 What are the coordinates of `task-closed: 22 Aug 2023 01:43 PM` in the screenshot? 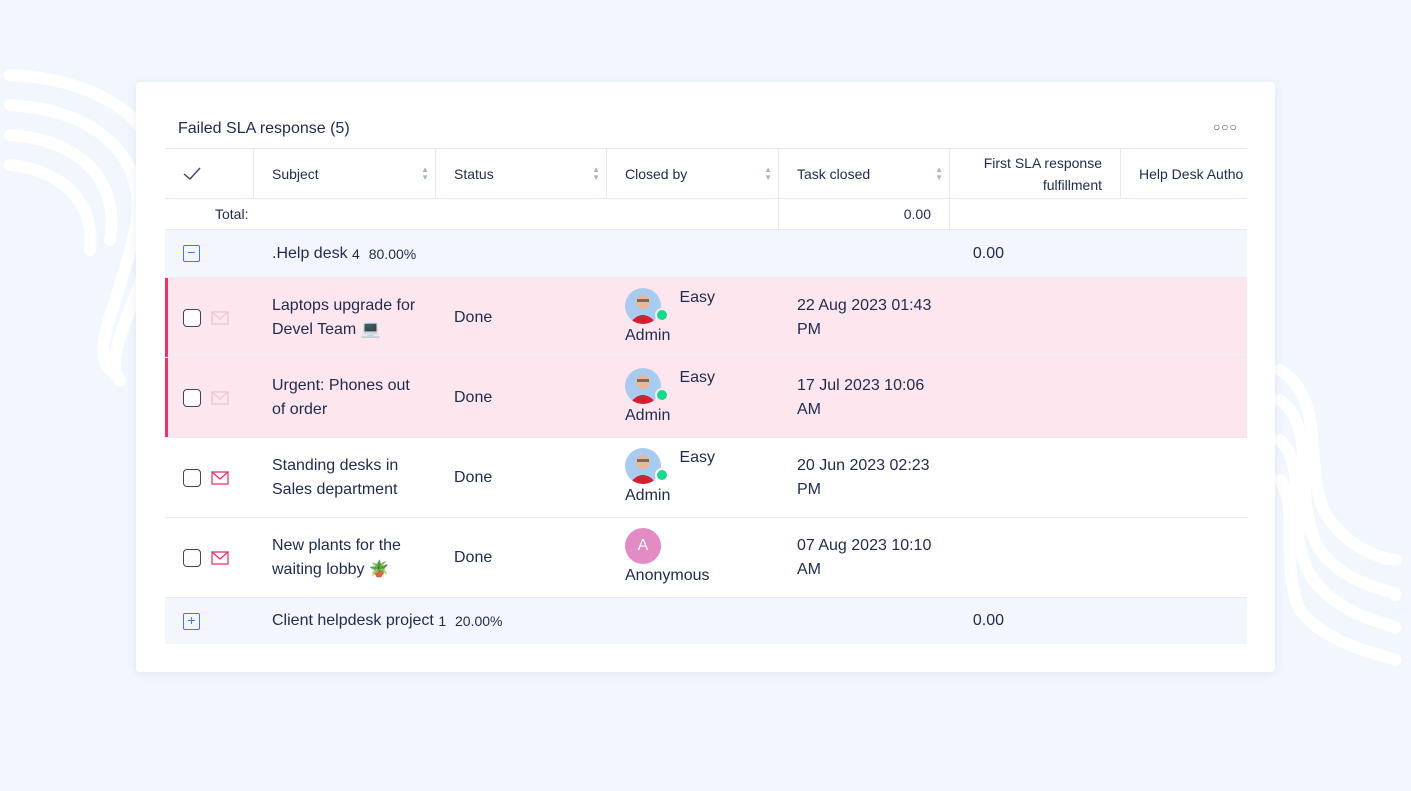 It's located at (864, 317).